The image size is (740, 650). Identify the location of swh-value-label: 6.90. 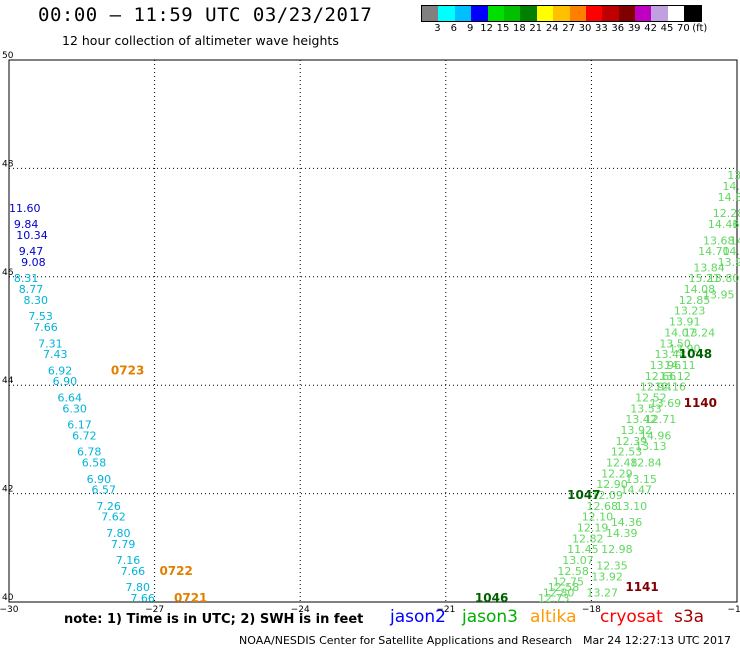
(99, 479).